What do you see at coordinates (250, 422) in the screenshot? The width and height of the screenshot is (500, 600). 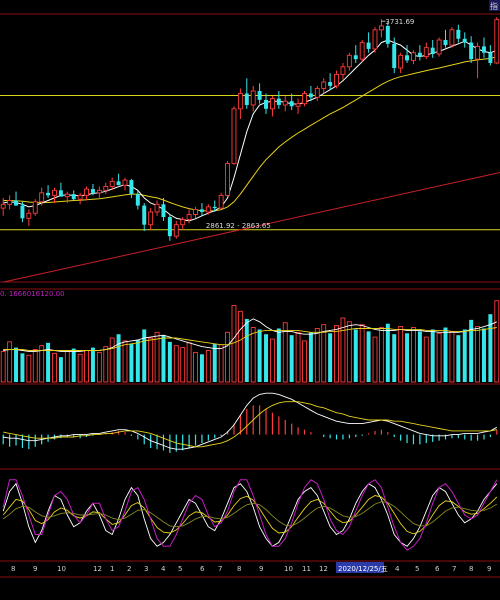 I see `macd-panel` at bounding box center [250, 422].